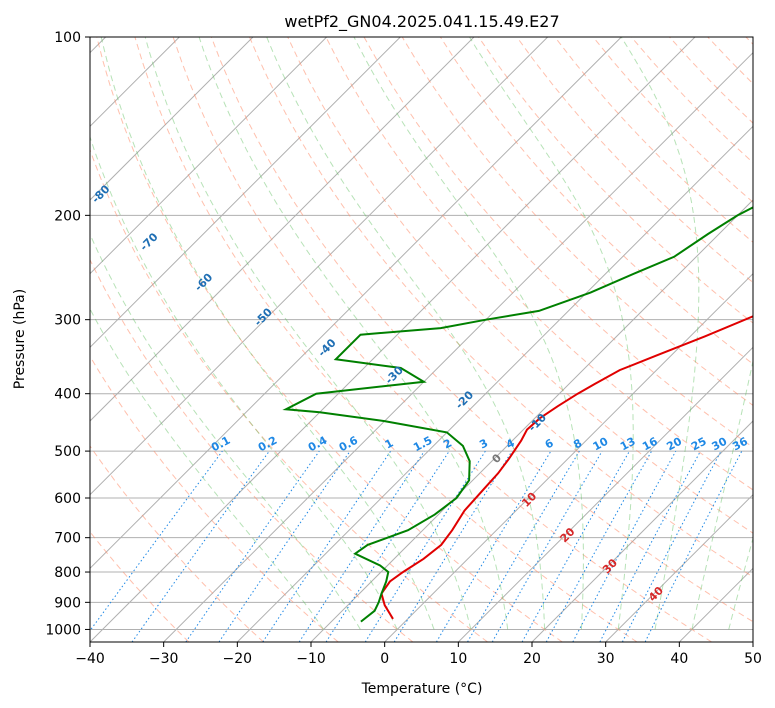 This screenshot has width=775, height=708. What do you see at coordinates (67, 499) in the screenshot?
I see `y-tick-label: 600` at bounding box center [67, 499].